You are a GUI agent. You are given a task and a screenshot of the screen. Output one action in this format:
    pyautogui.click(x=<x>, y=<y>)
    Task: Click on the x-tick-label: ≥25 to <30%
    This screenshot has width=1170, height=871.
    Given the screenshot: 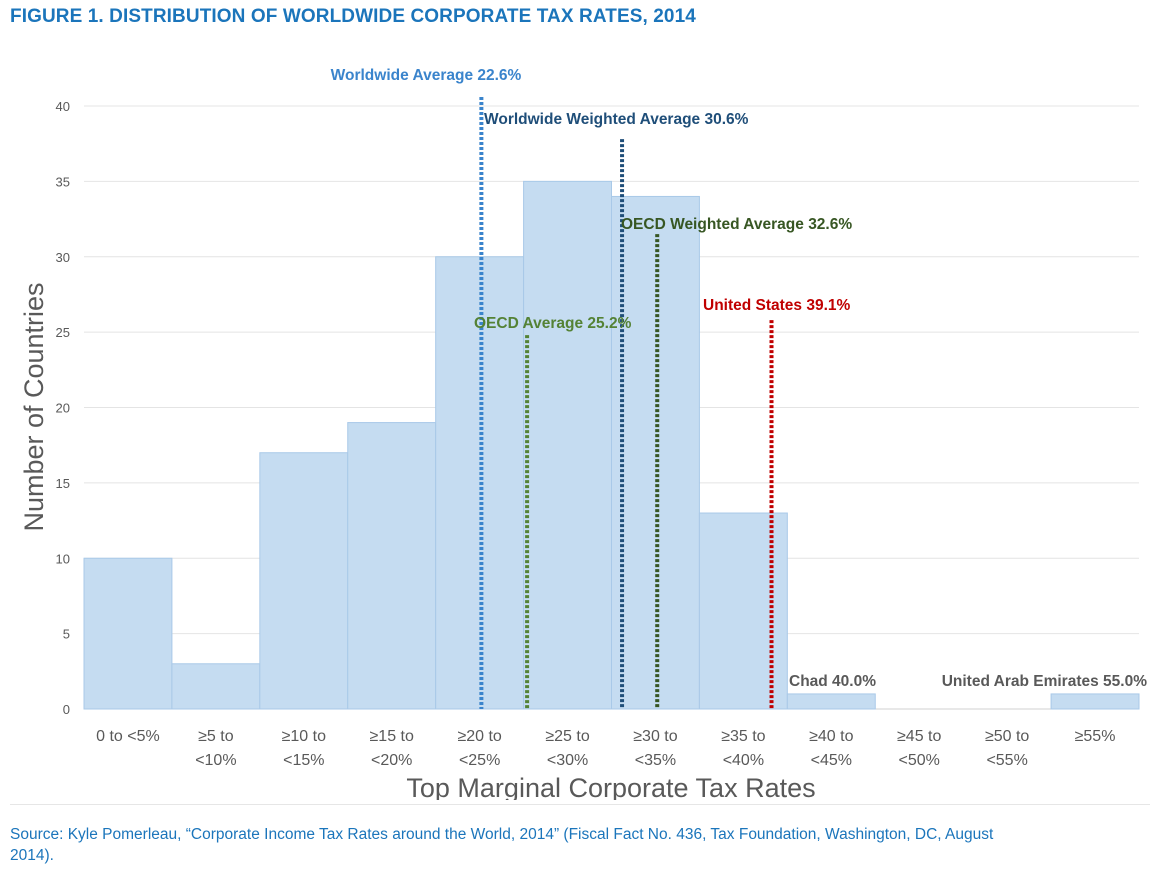 What is the action you would take?
    pyautogui.click(x=567, y=748)
    